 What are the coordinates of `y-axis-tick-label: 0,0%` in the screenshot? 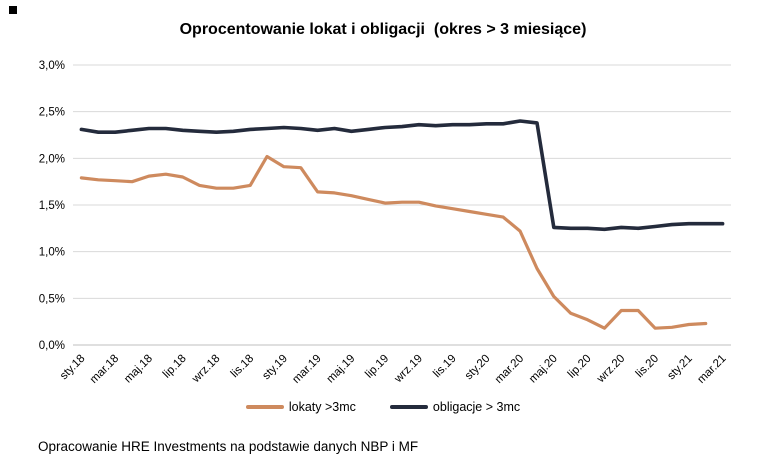 It's located at (52, 346).